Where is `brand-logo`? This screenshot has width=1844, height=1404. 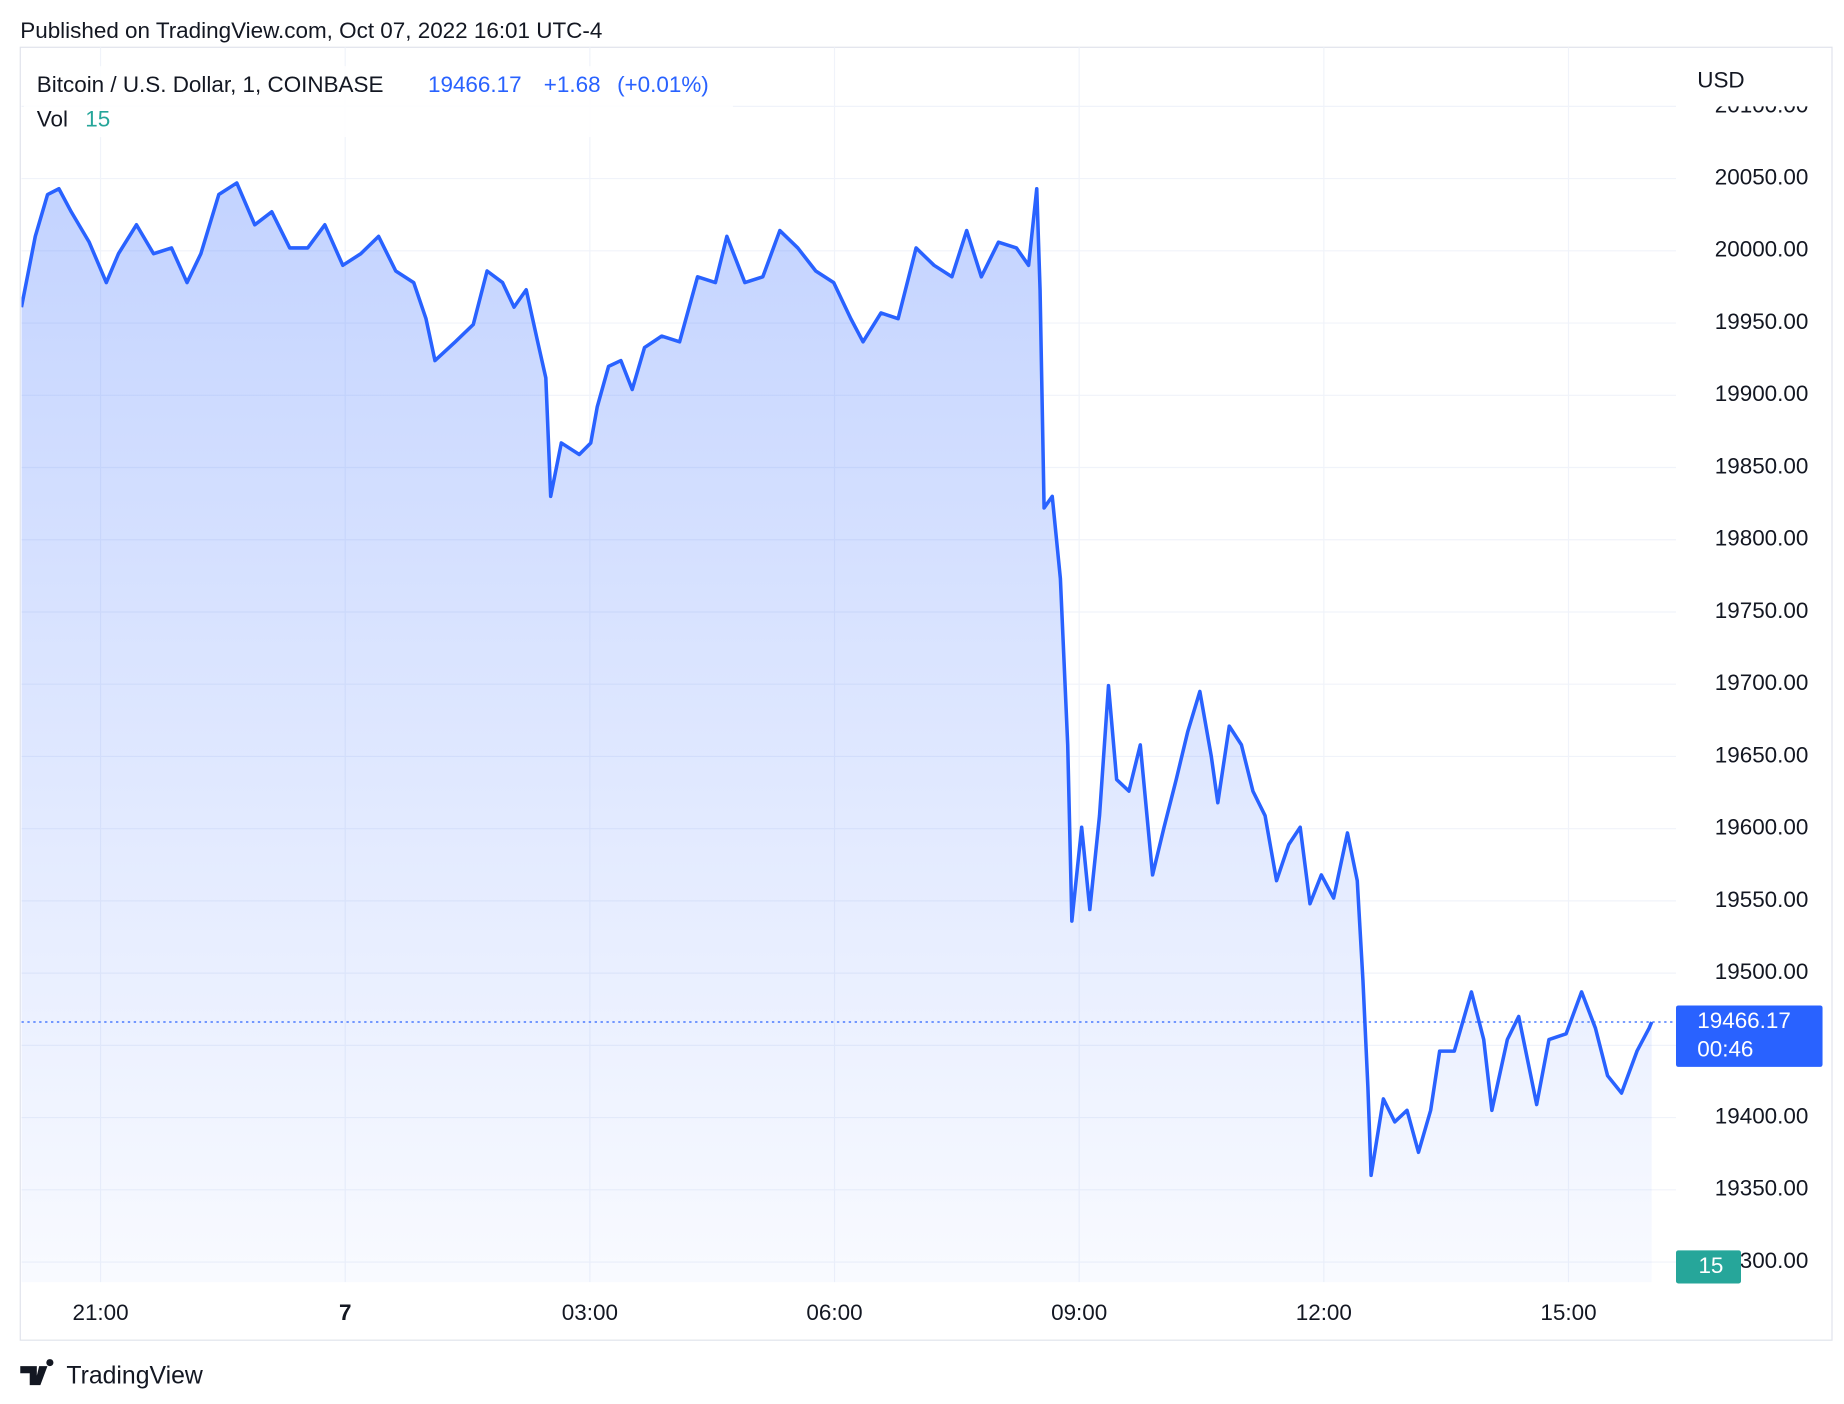
brand-logo is located at coordinates (37, 1372).